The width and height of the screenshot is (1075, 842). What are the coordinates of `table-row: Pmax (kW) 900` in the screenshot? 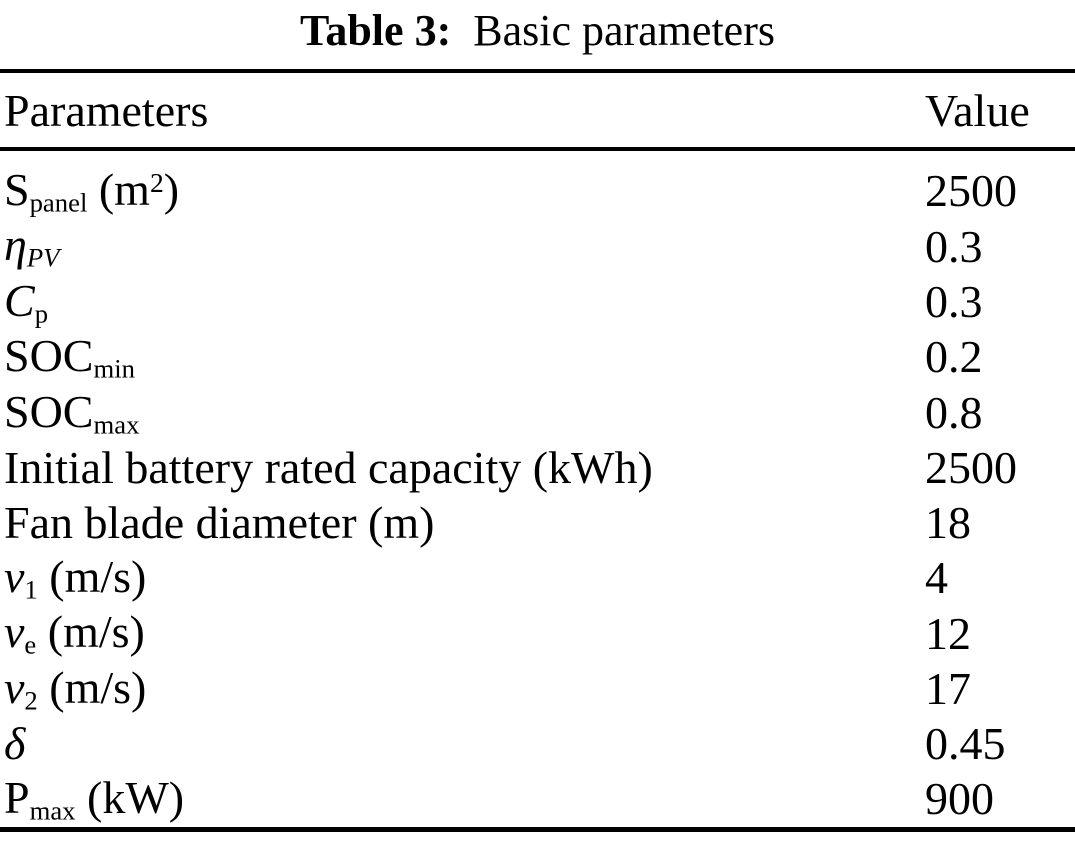 It's located at (537, 800).